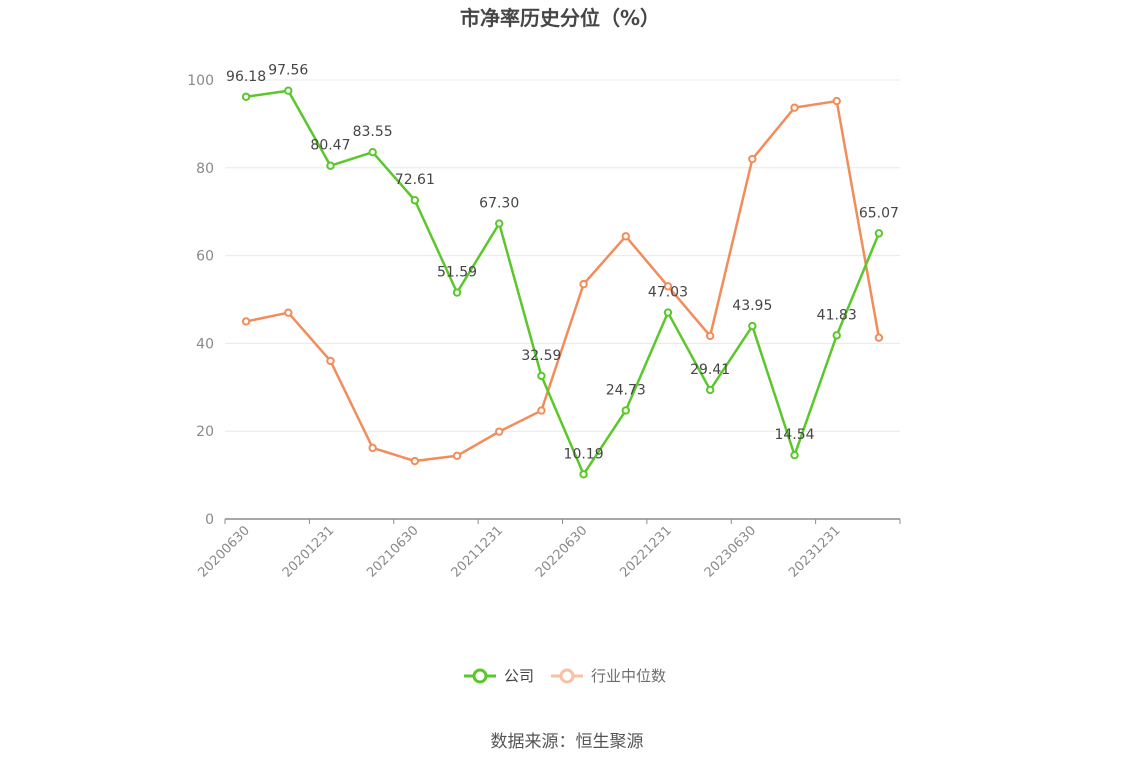 The image size is (1134, 766). What do you see at coordinates (626, 390) in the screenshot?
I see `data-label: 24.73` at bounding box center [626, 390].